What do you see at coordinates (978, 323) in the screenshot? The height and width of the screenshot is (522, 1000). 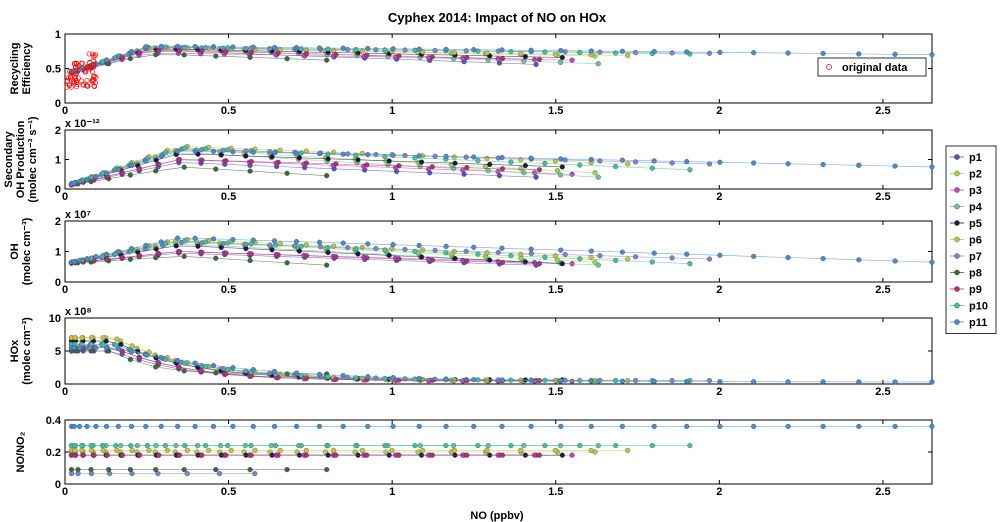 I see `legend-label-p11: p11` at bounding box center [978, 323].